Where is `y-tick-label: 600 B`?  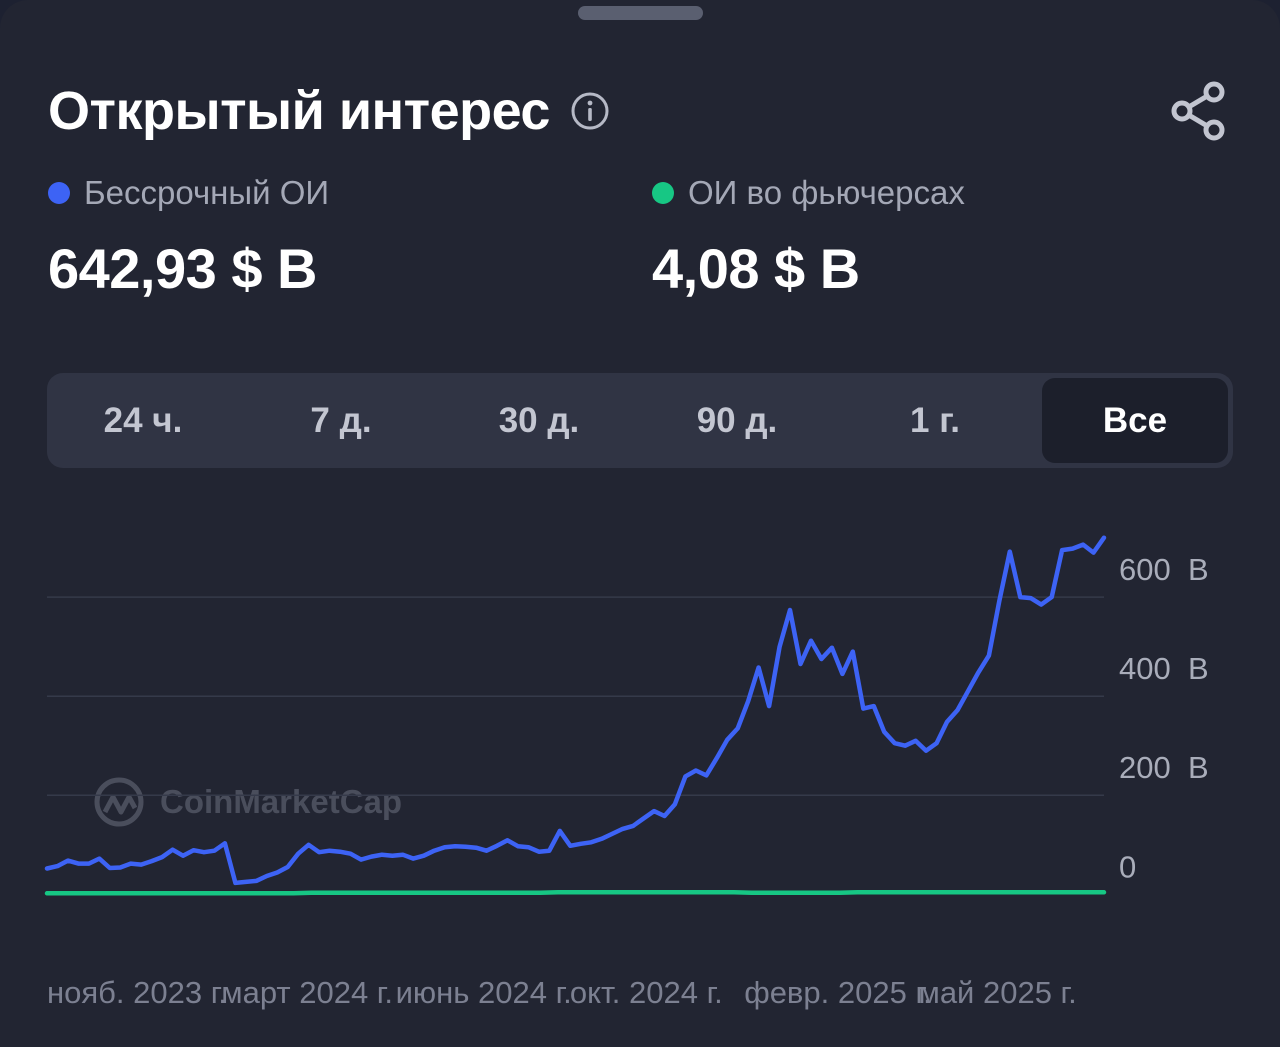 y-tick-label: 600 B is located at coordinates (1164, 569).